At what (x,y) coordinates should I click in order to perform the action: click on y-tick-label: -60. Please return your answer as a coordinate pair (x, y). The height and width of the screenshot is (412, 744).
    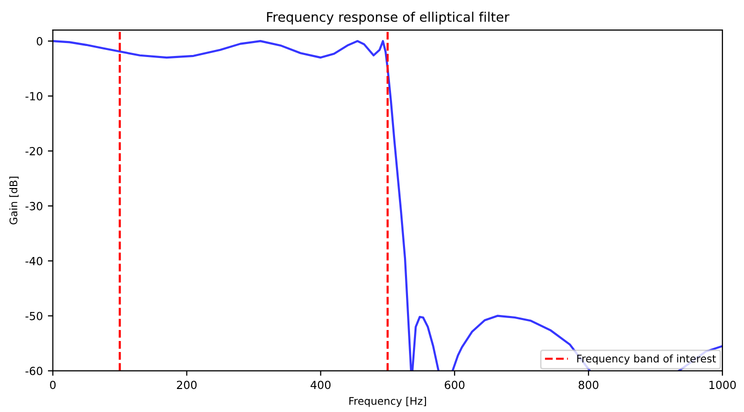
    Looking at the image, I should click on (34, 371).